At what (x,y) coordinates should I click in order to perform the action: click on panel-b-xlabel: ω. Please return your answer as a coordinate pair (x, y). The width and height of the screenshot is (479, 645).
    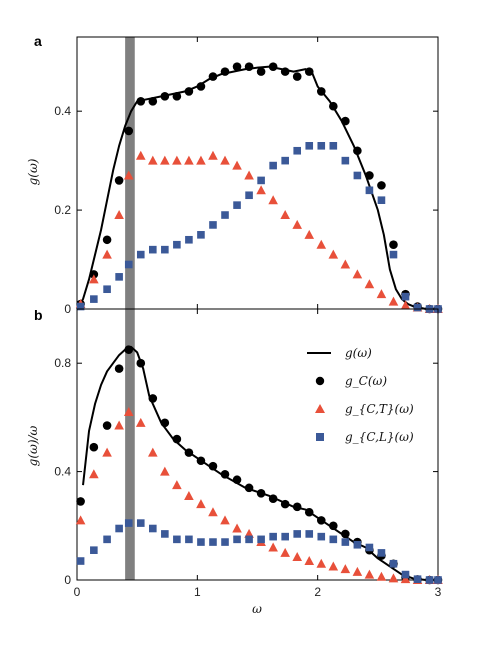
    Looking at the image, I should click on (257, 609).